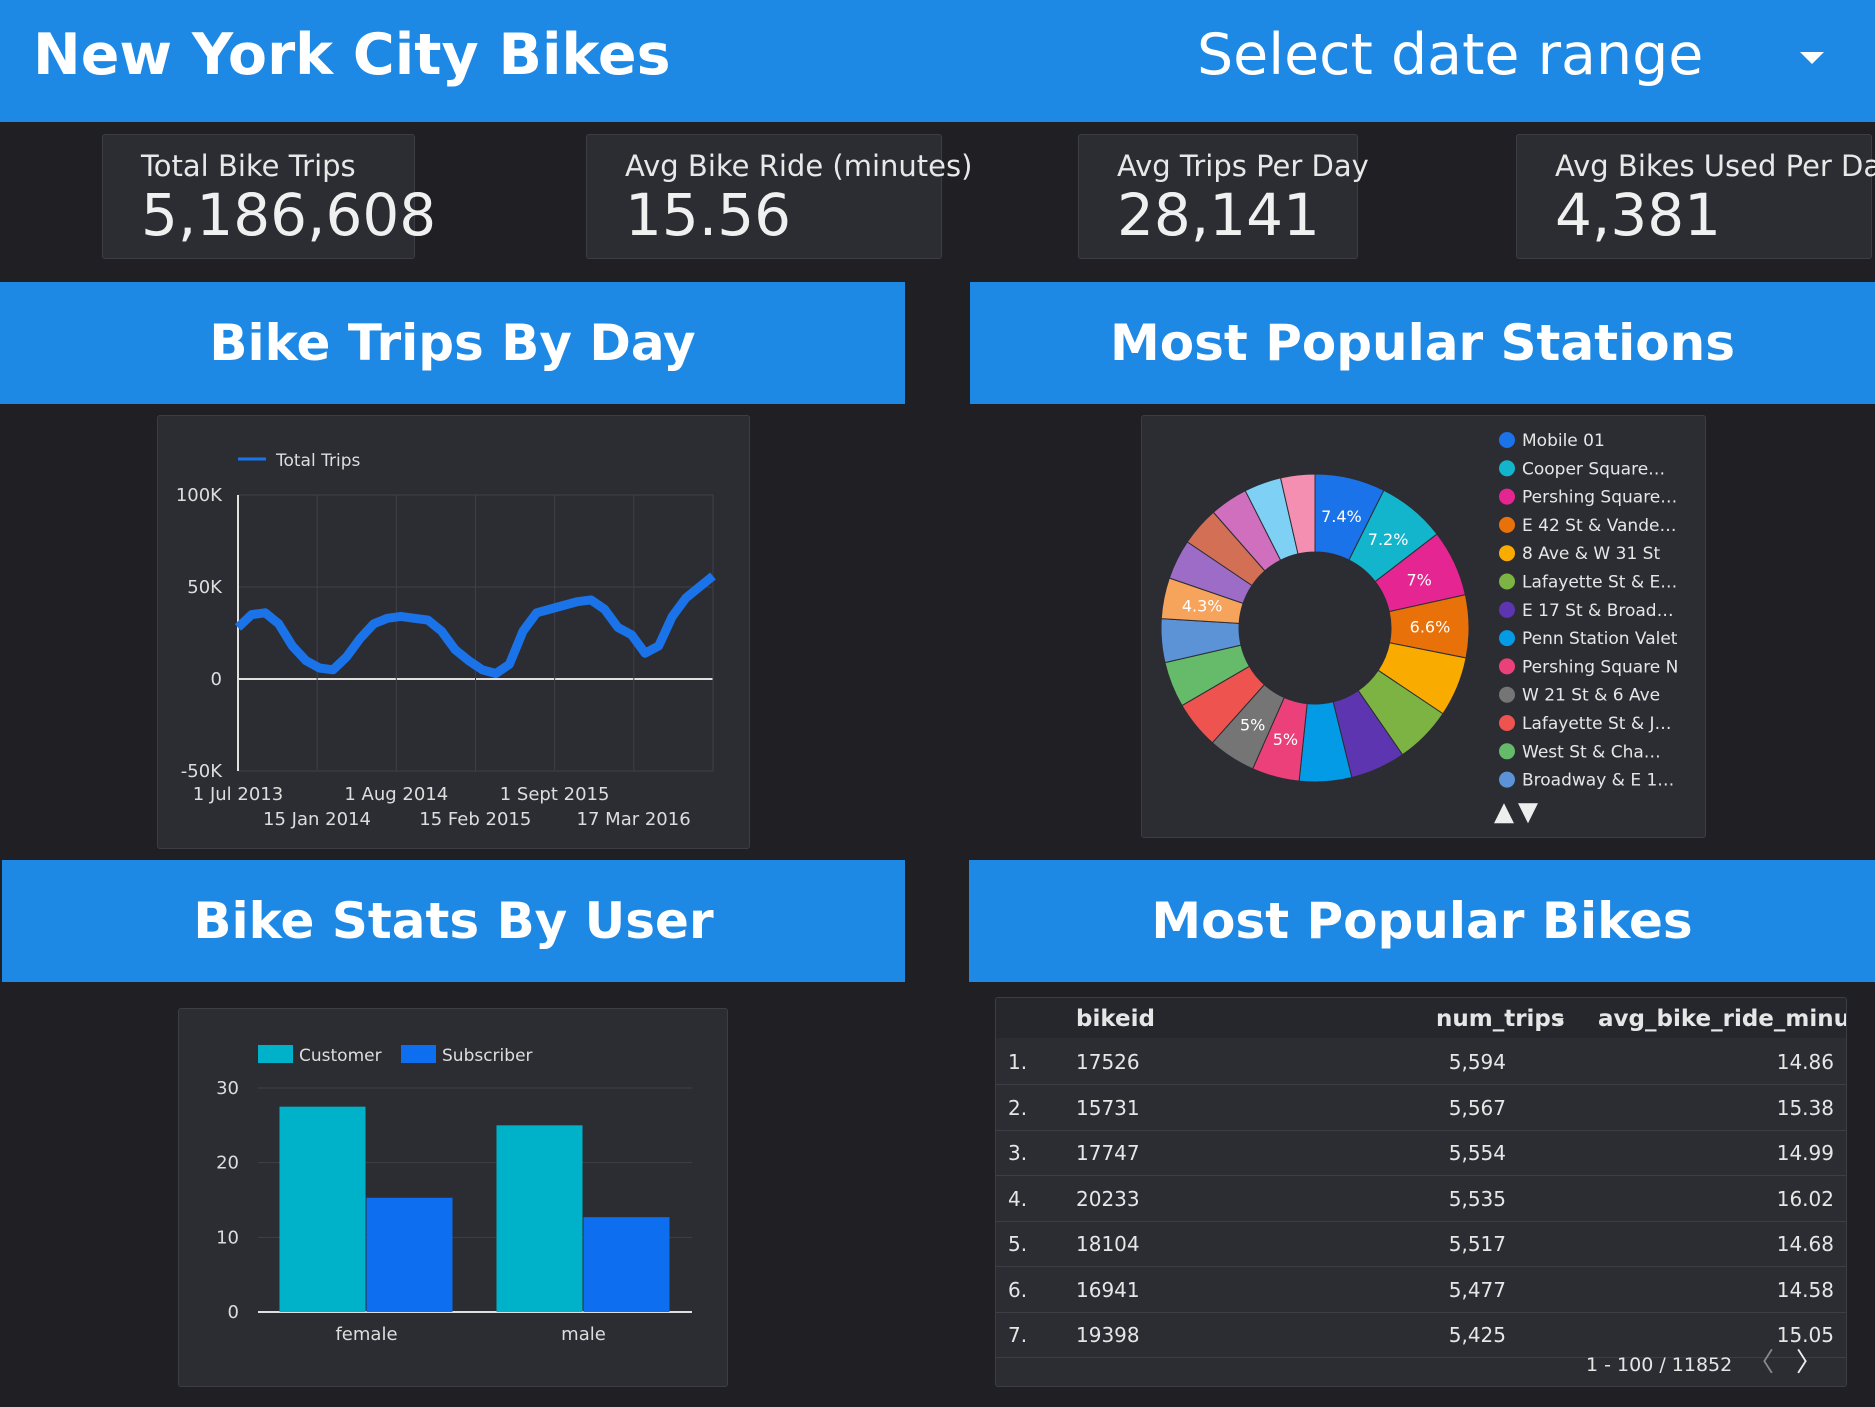 This screenshot has width=1875, height=1407. Describe the element at coordinates (452, 343) in the screenshot. I see `section-trips-by-day: Bike Trips By Day` at that location.